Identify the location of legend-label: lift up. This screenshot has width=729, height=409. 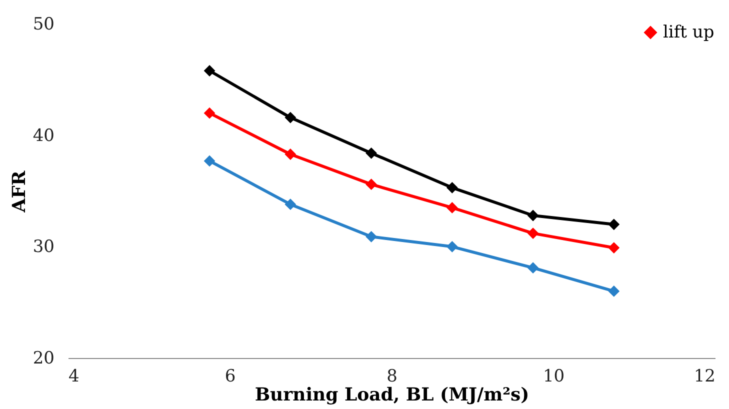
(688, 32).